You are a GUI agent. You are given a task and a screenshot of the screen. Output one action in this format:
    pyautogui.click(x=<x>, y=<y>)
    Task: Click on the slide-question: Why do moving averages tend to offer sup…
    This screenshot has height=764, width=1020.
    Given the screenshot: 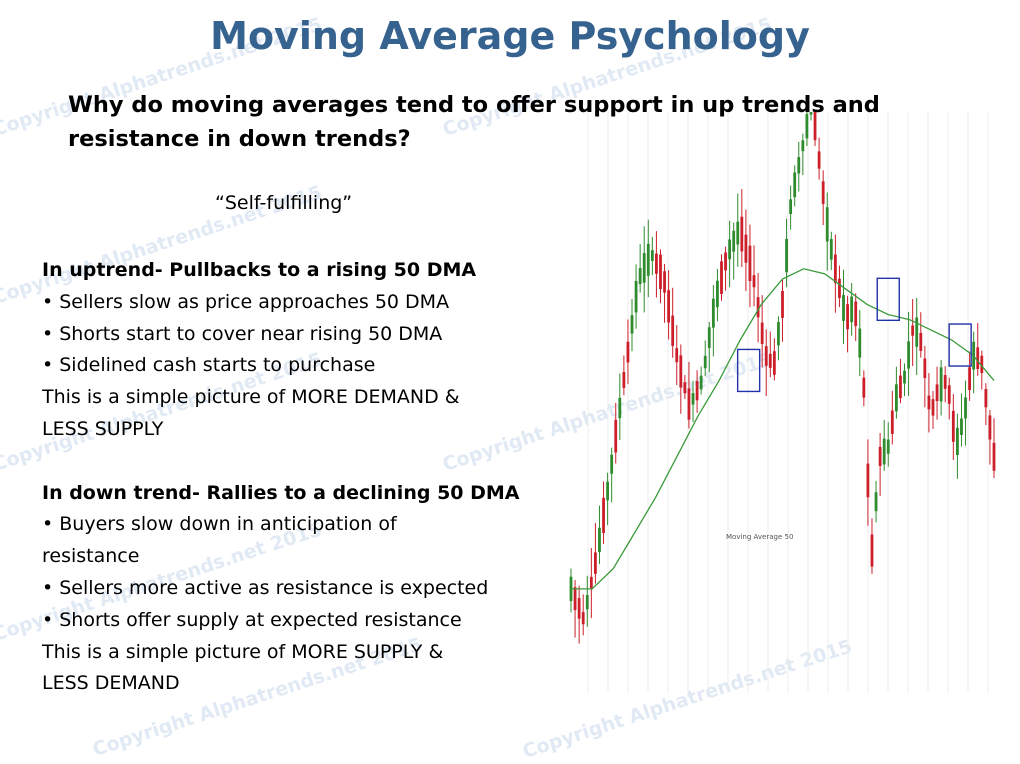 What is the action you would take?
    pyautogui.click(x=474, y=122)
    